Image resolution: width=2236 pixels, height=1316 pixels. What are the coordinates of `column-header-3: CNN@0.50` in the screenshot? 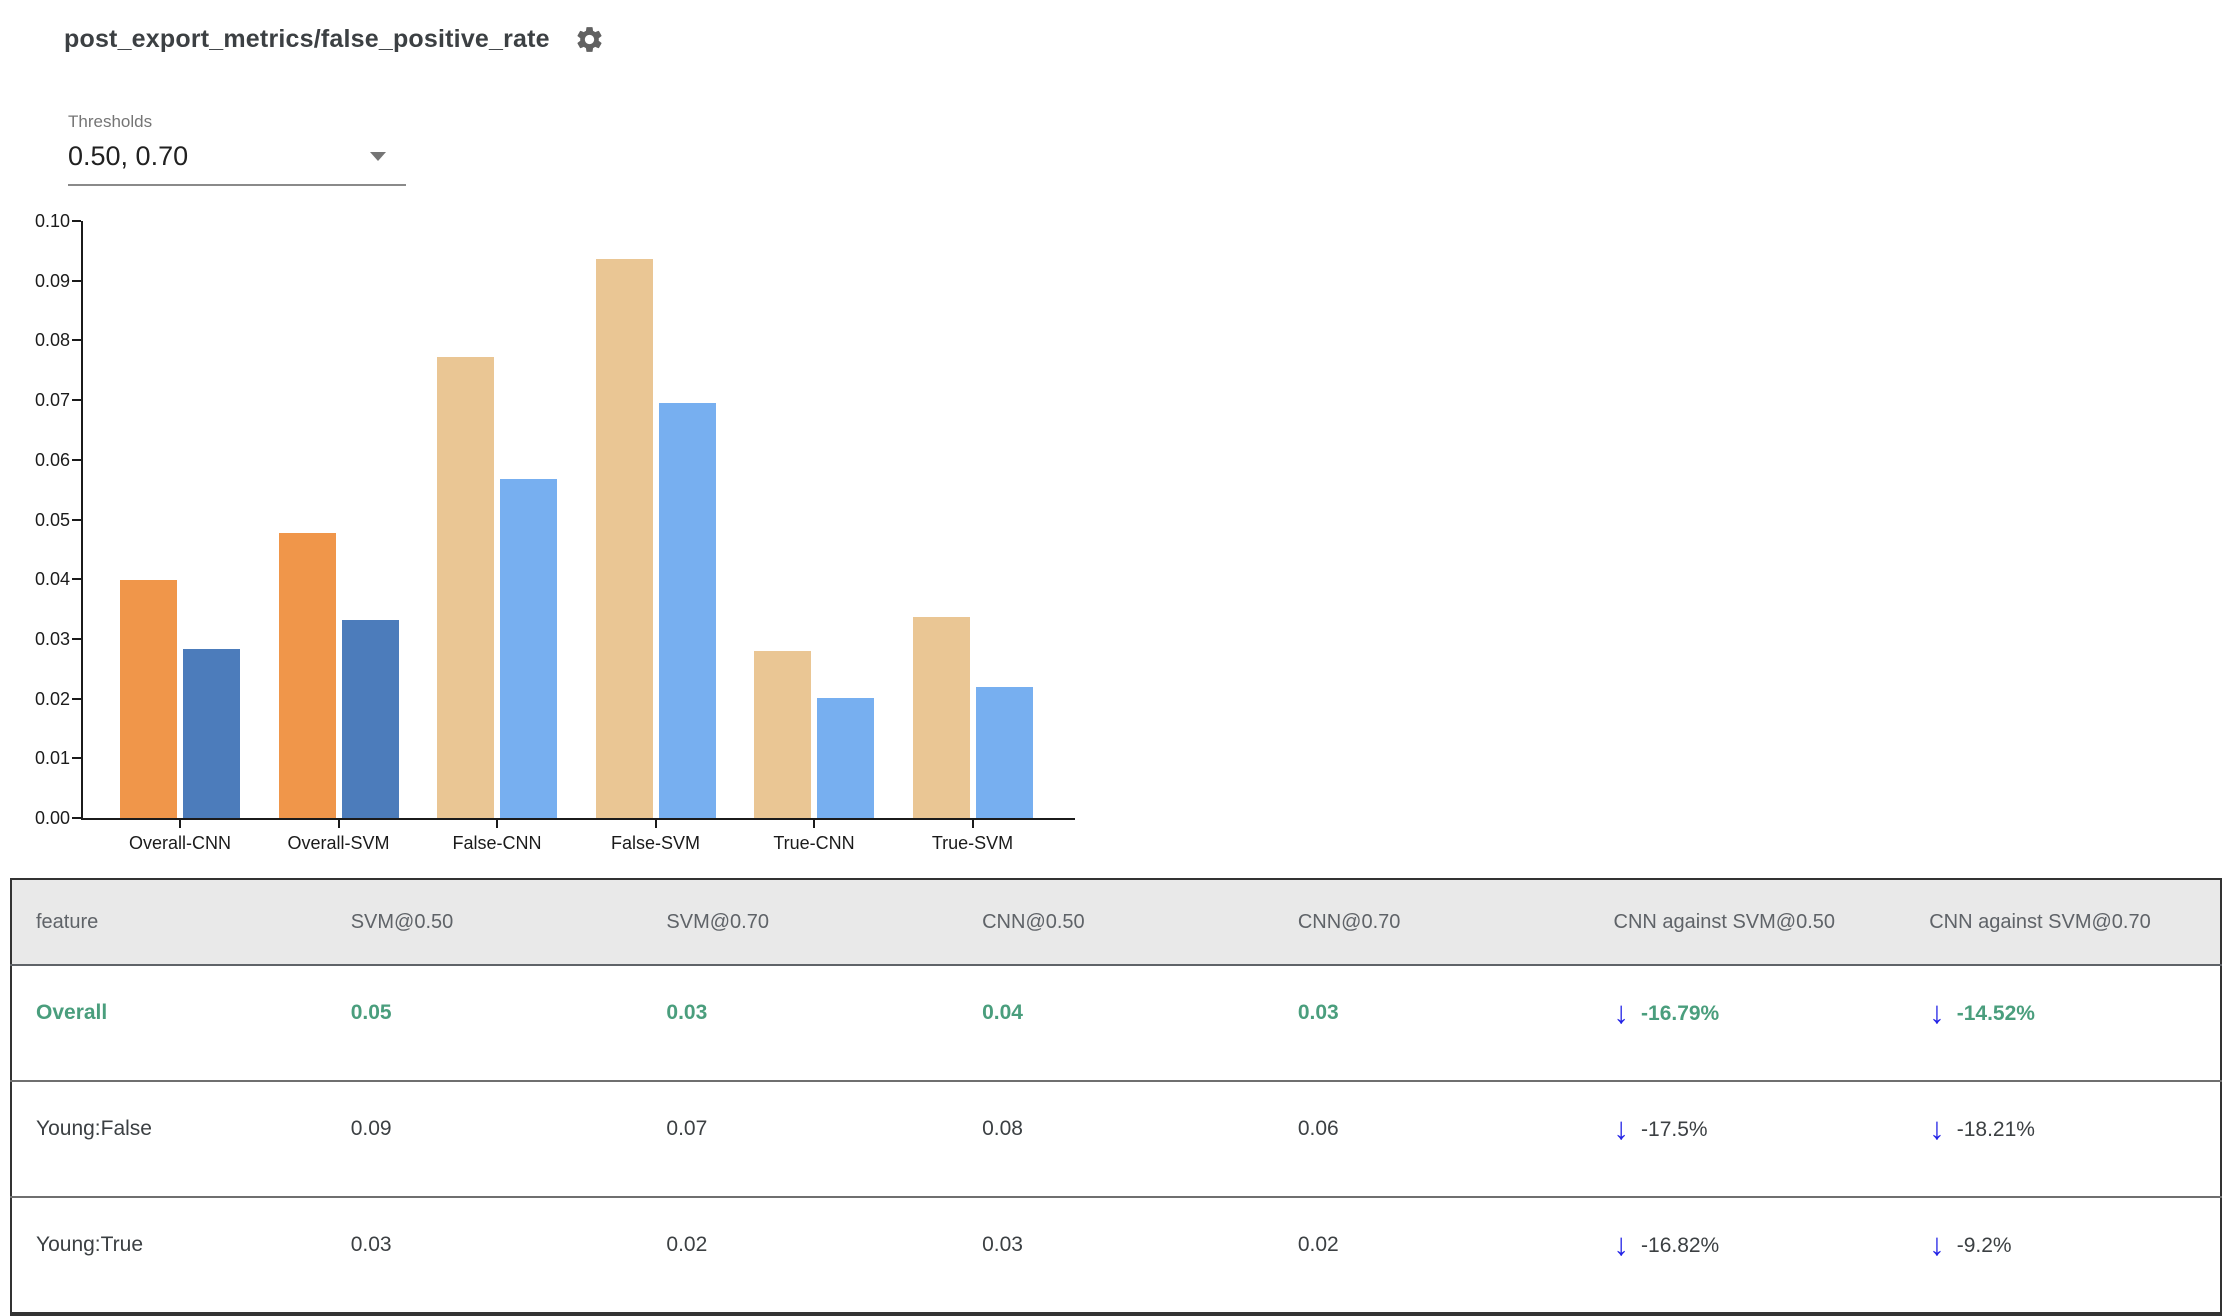 It's located at (1116, 922).